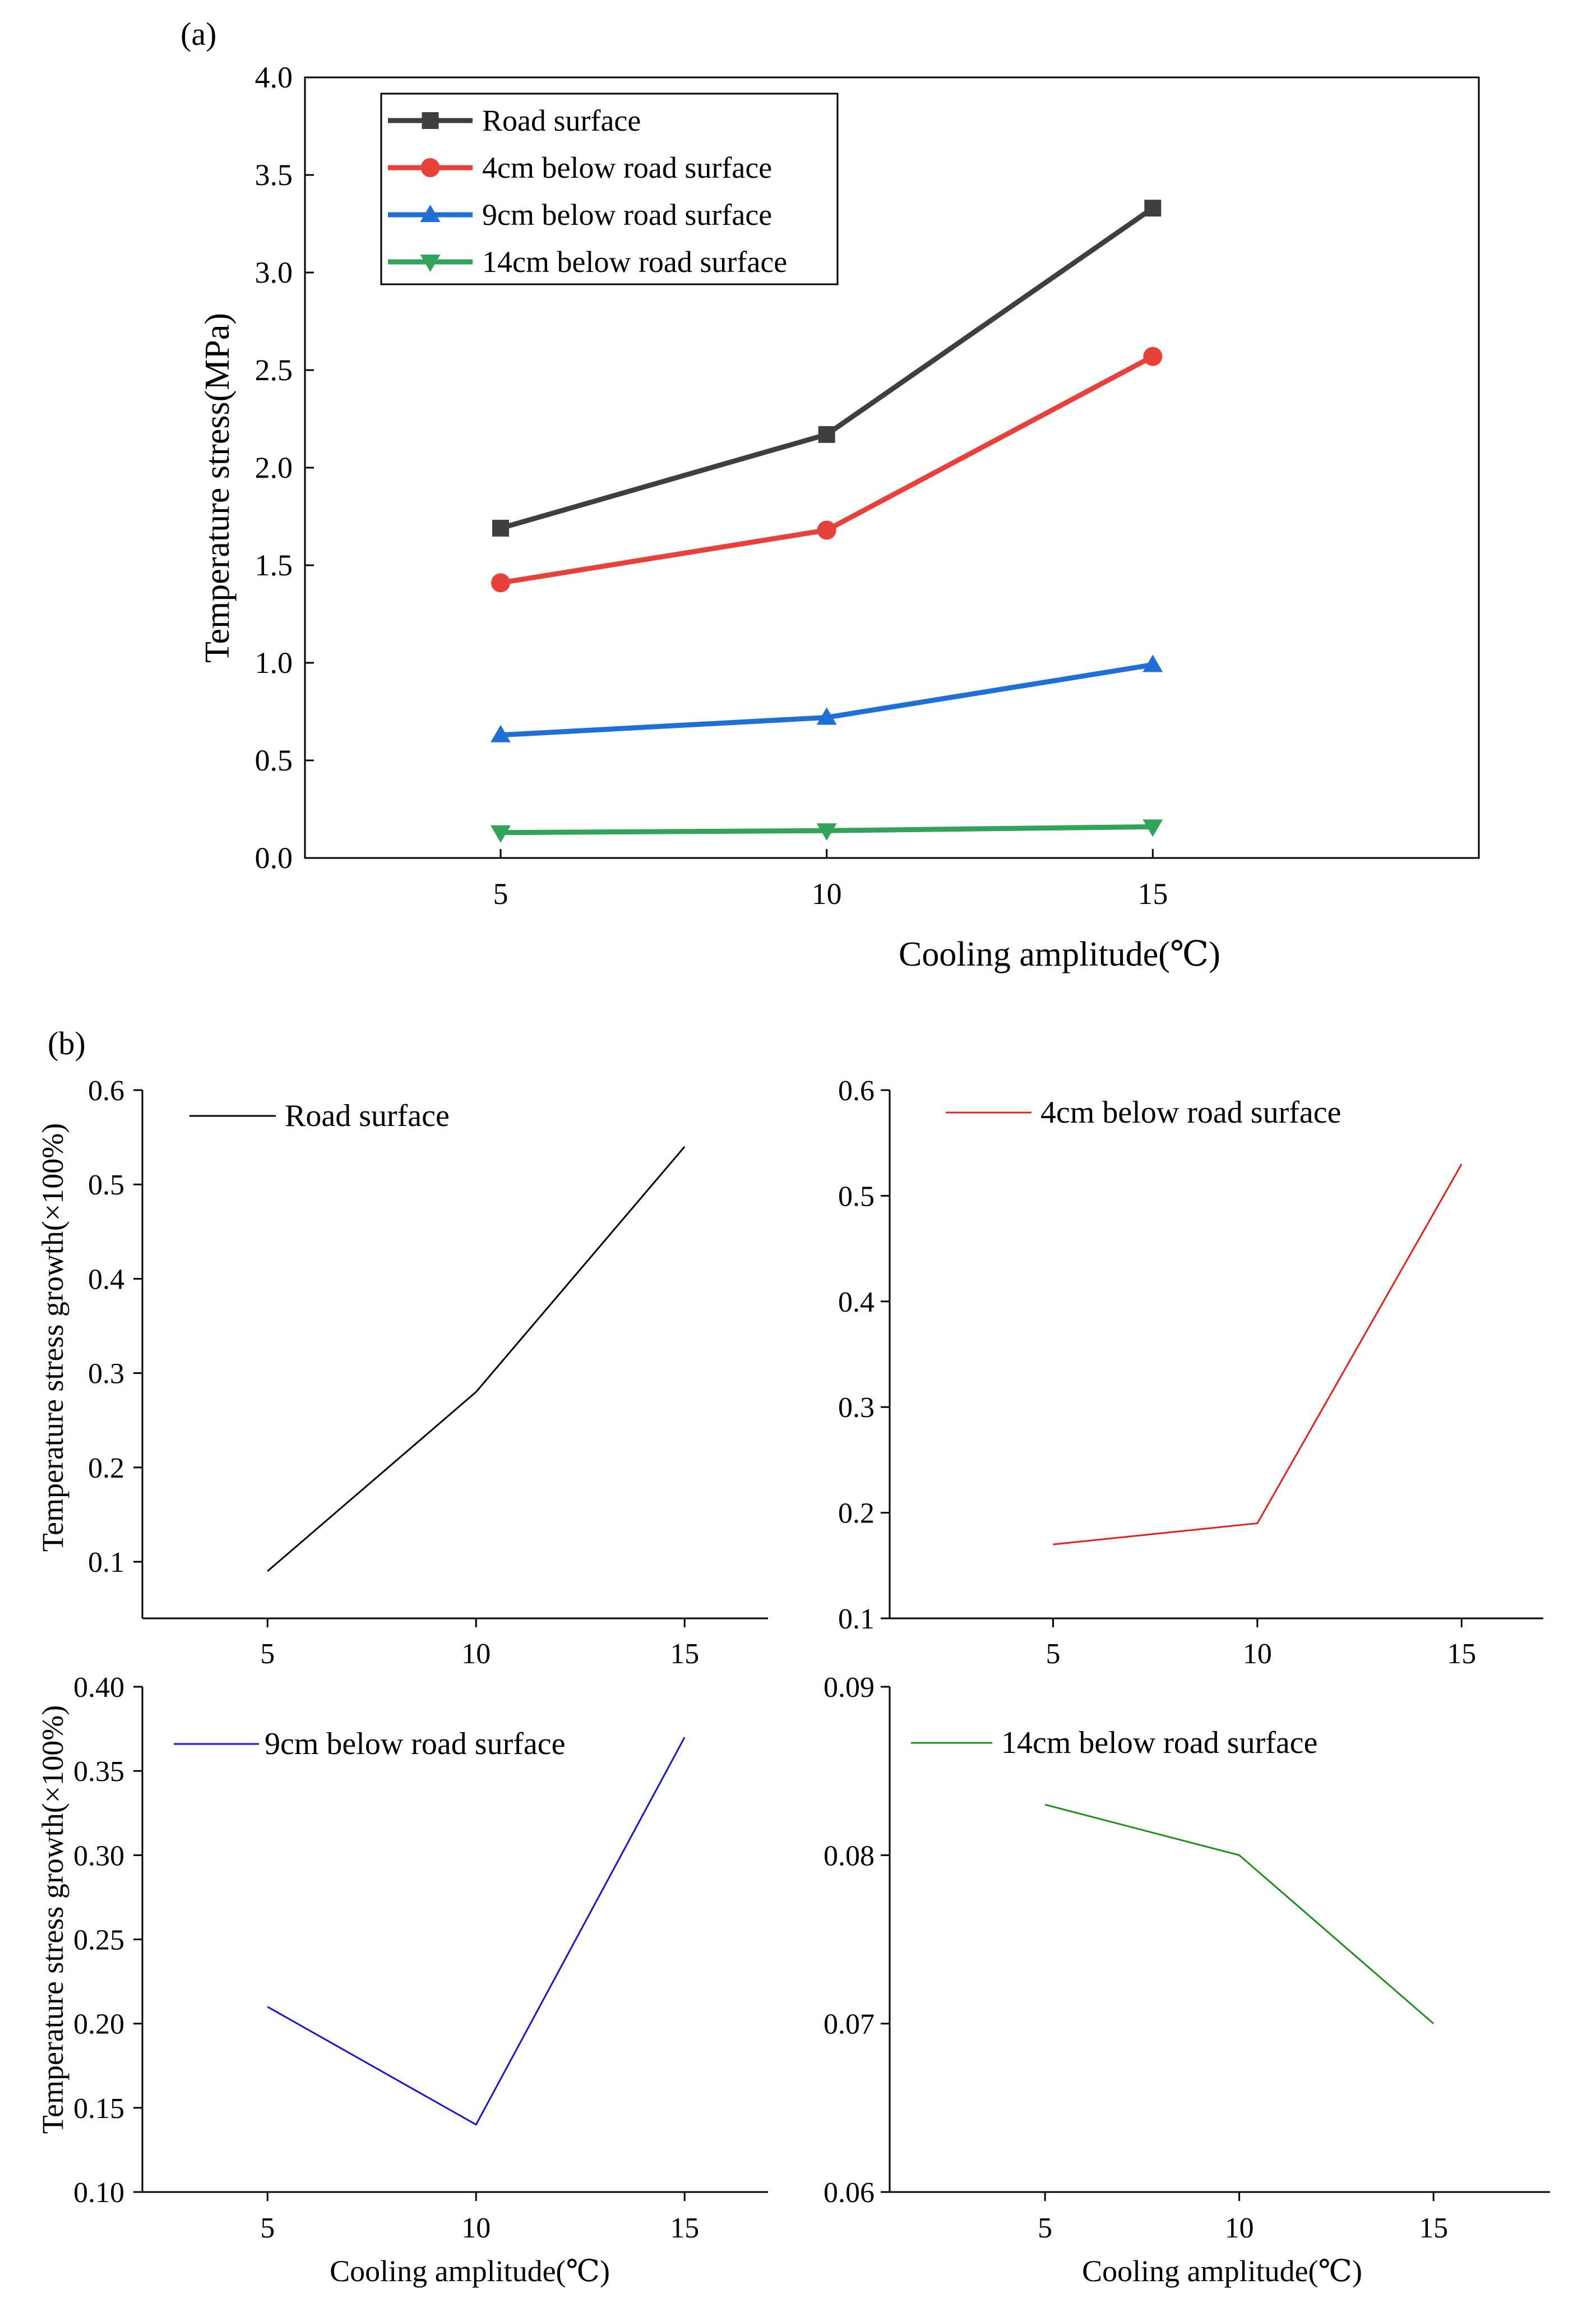  Describe the element at coordinates (274, 77) in the screenshot. I see `y-tick-label: 4.0` at that location.